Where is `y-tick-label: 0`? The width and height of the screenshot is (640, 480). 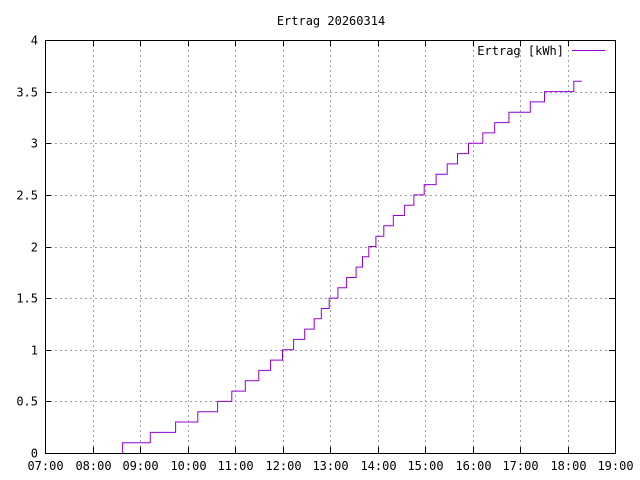 y-tick-label: 0 is located at coordinates (34, 454).